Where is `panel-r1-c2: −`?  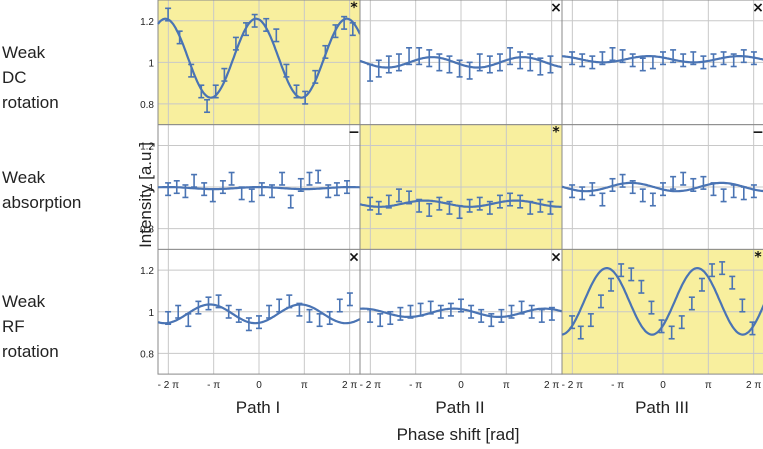 panel-r1-c2: − is located at coordinates (662, 187).